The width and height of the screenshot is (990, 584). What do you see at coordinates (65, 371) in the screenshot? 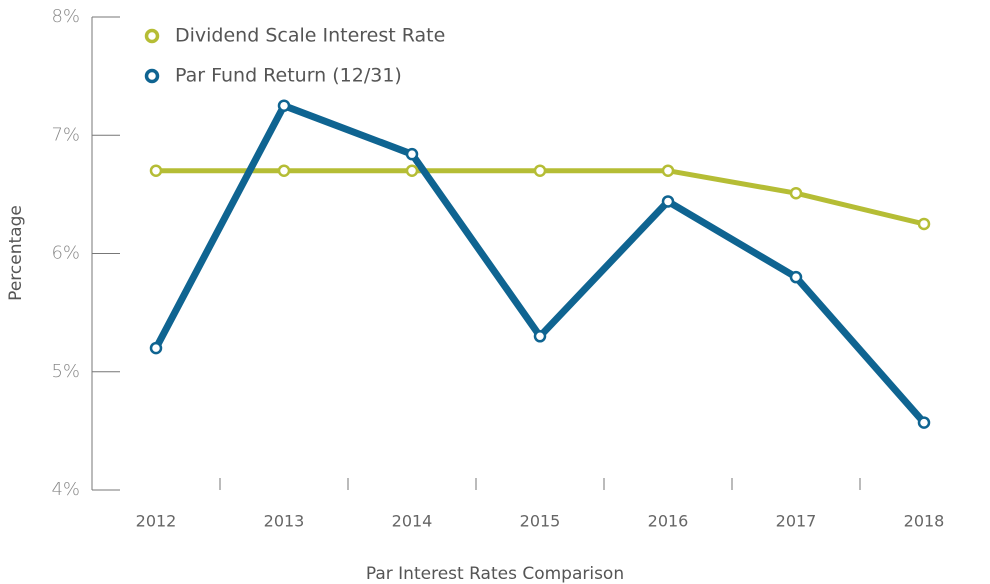
I see `y-tick-label: 5%` at bounding box center [65, 371].